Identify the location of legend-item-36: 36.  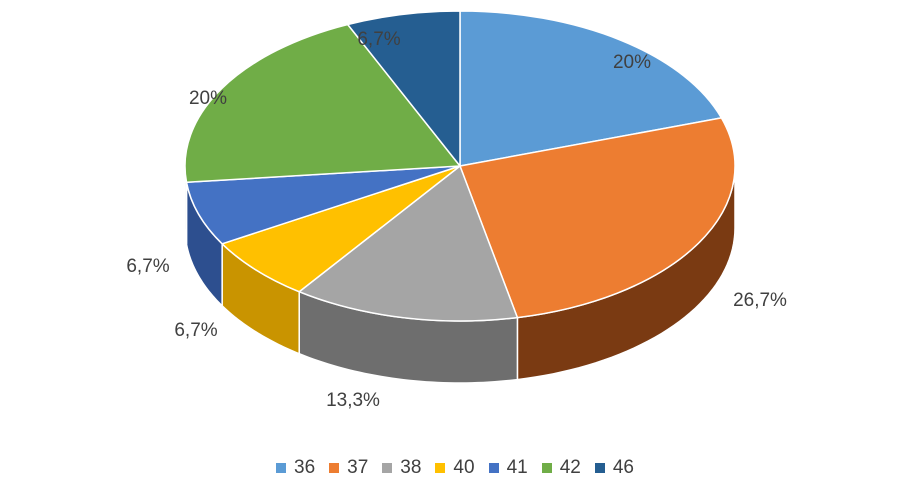
(295, 468).